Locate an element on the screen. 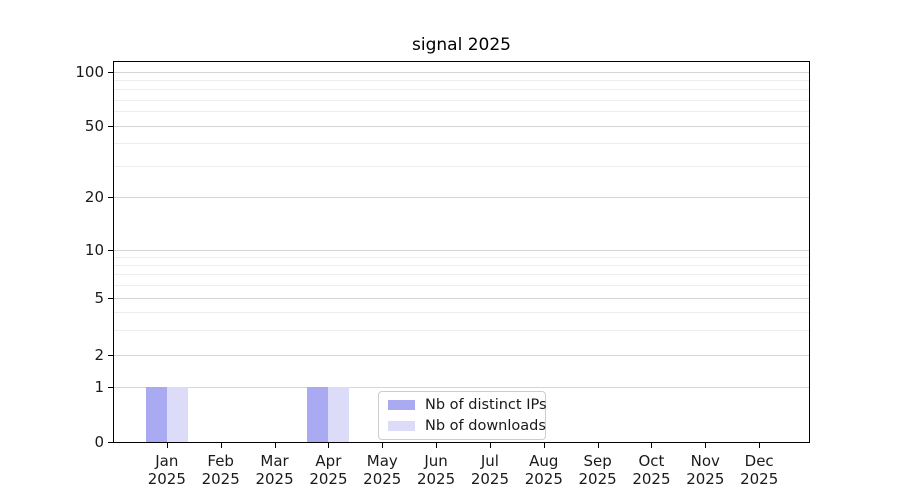 The image size is (900, 500). legend: Nb of distinct IPs Nb of downloads is located at coordinates (462, 415).